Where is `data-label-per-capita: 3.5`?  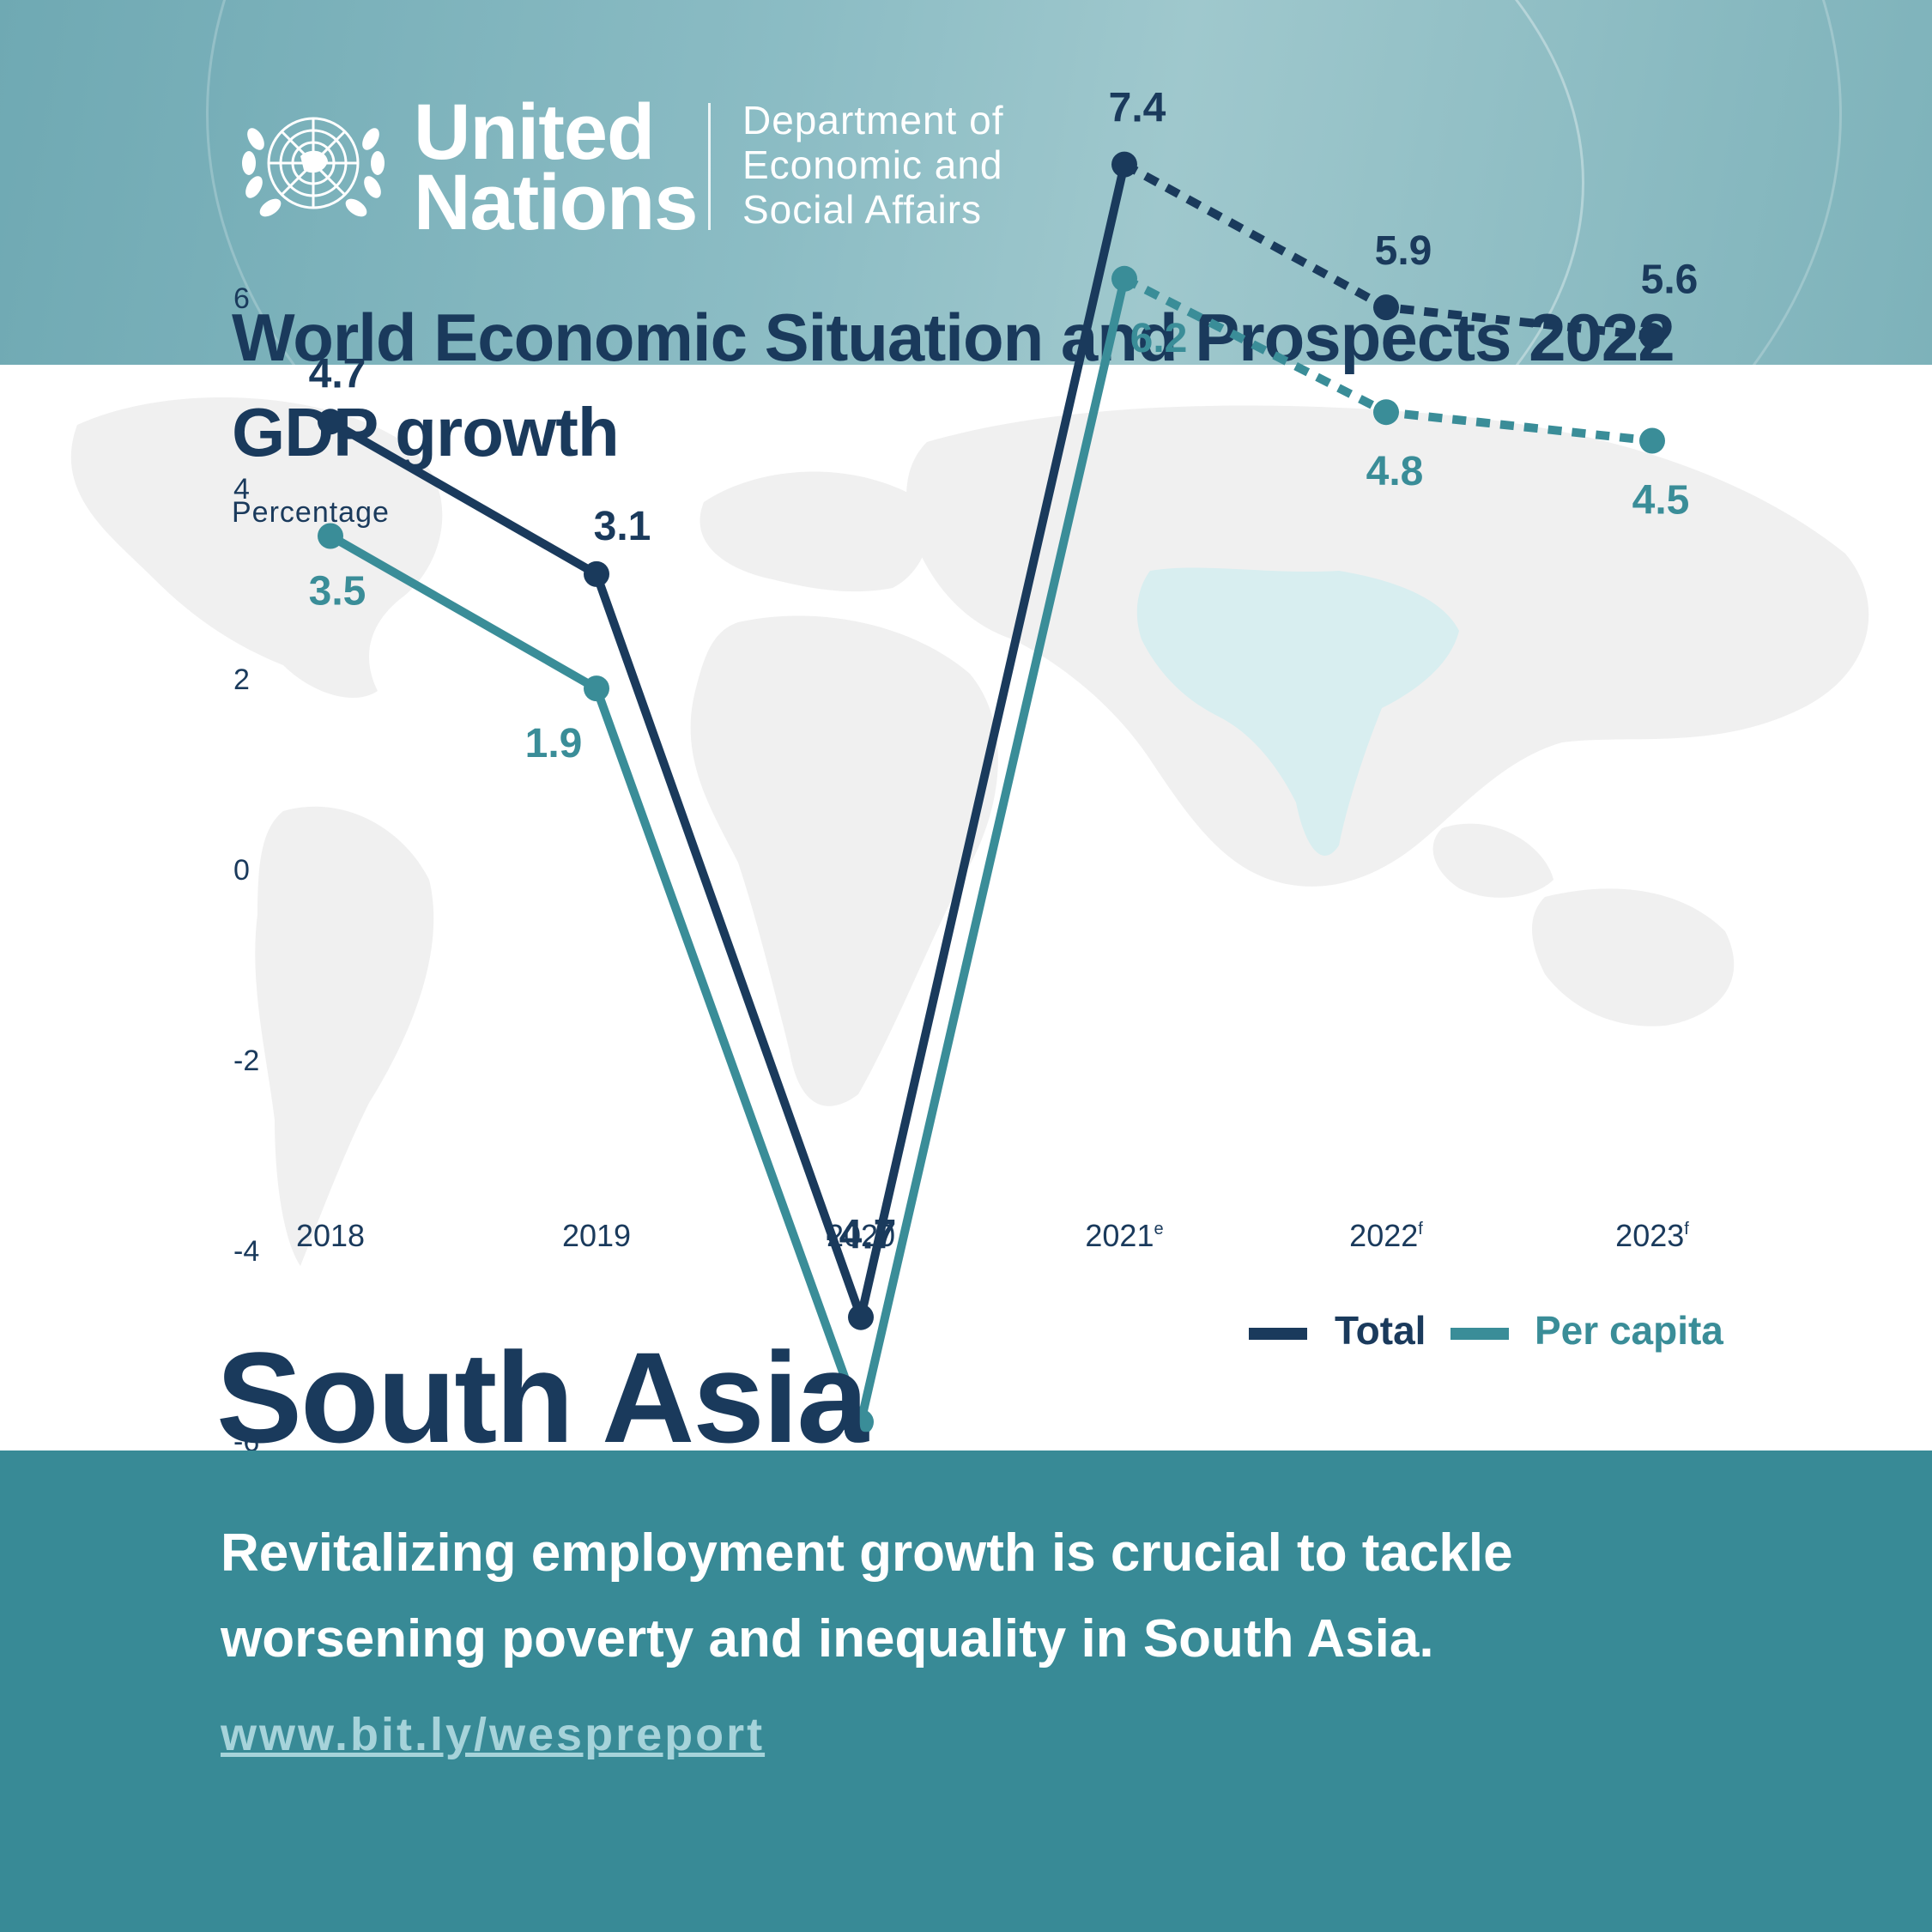 data-label-per-capita: 3.5 is located at coordinates (337, 592).